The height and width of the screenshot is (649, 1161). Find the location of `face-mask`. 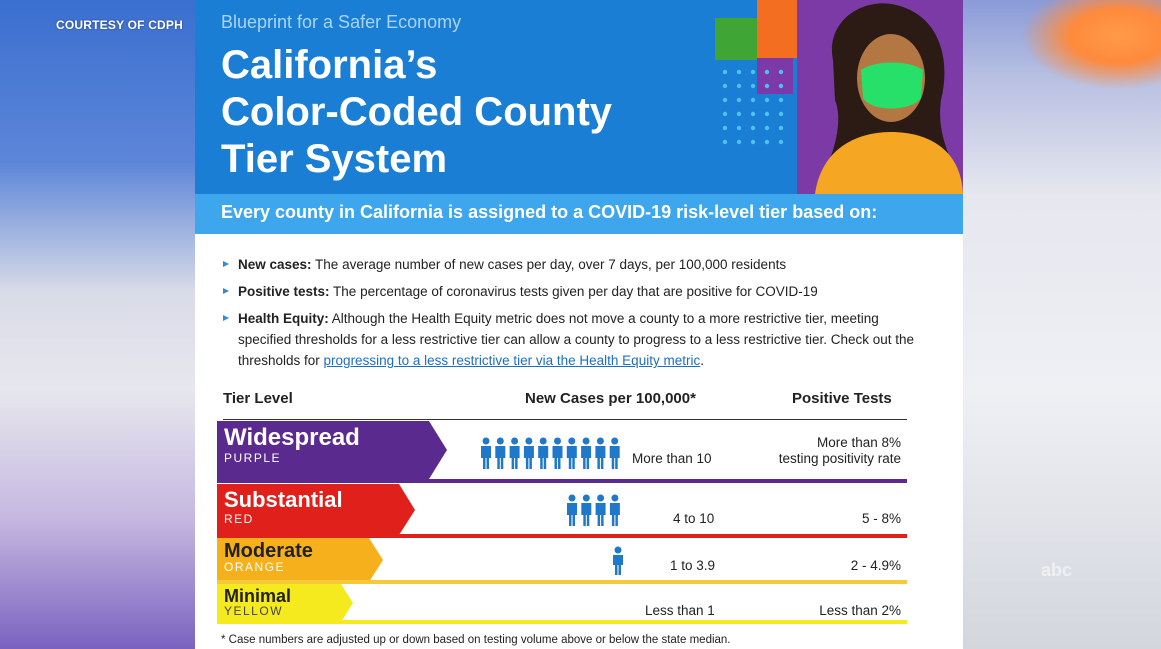

face-mask is located at coordinates (892, 85).